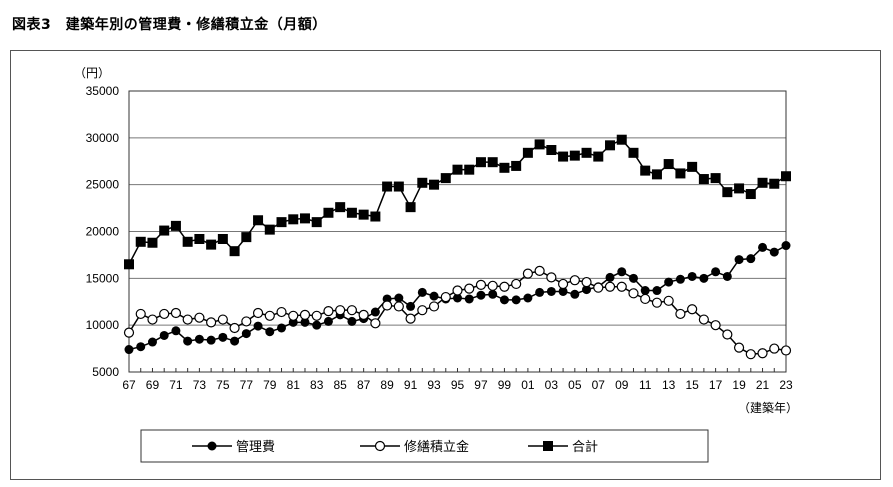  What do you see at coordinates (458, 385) in the screenshot?
I see `x-tick-label: 95` at bounding box center [458, 385].